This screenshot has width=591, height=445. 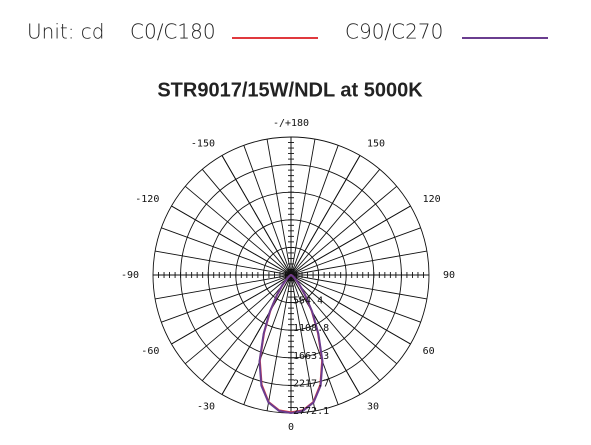 What do you see at coordinates (291, 427) in the screenshot?
I see `angle-label: 0` at bounding box center [291, 427].